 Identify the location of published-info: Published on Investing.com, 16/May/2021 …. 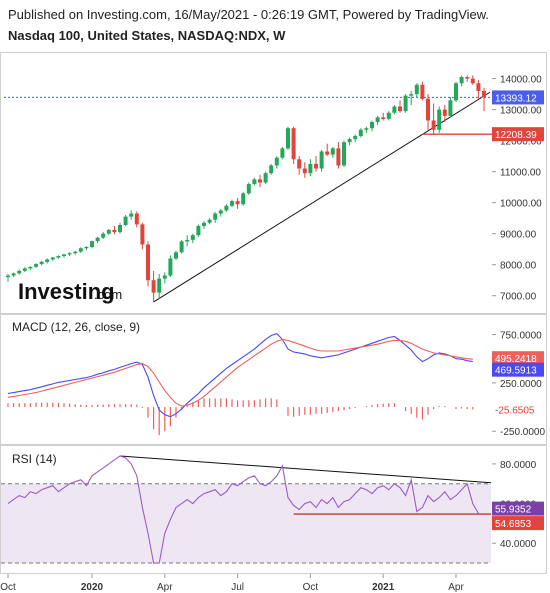
(249, 14).